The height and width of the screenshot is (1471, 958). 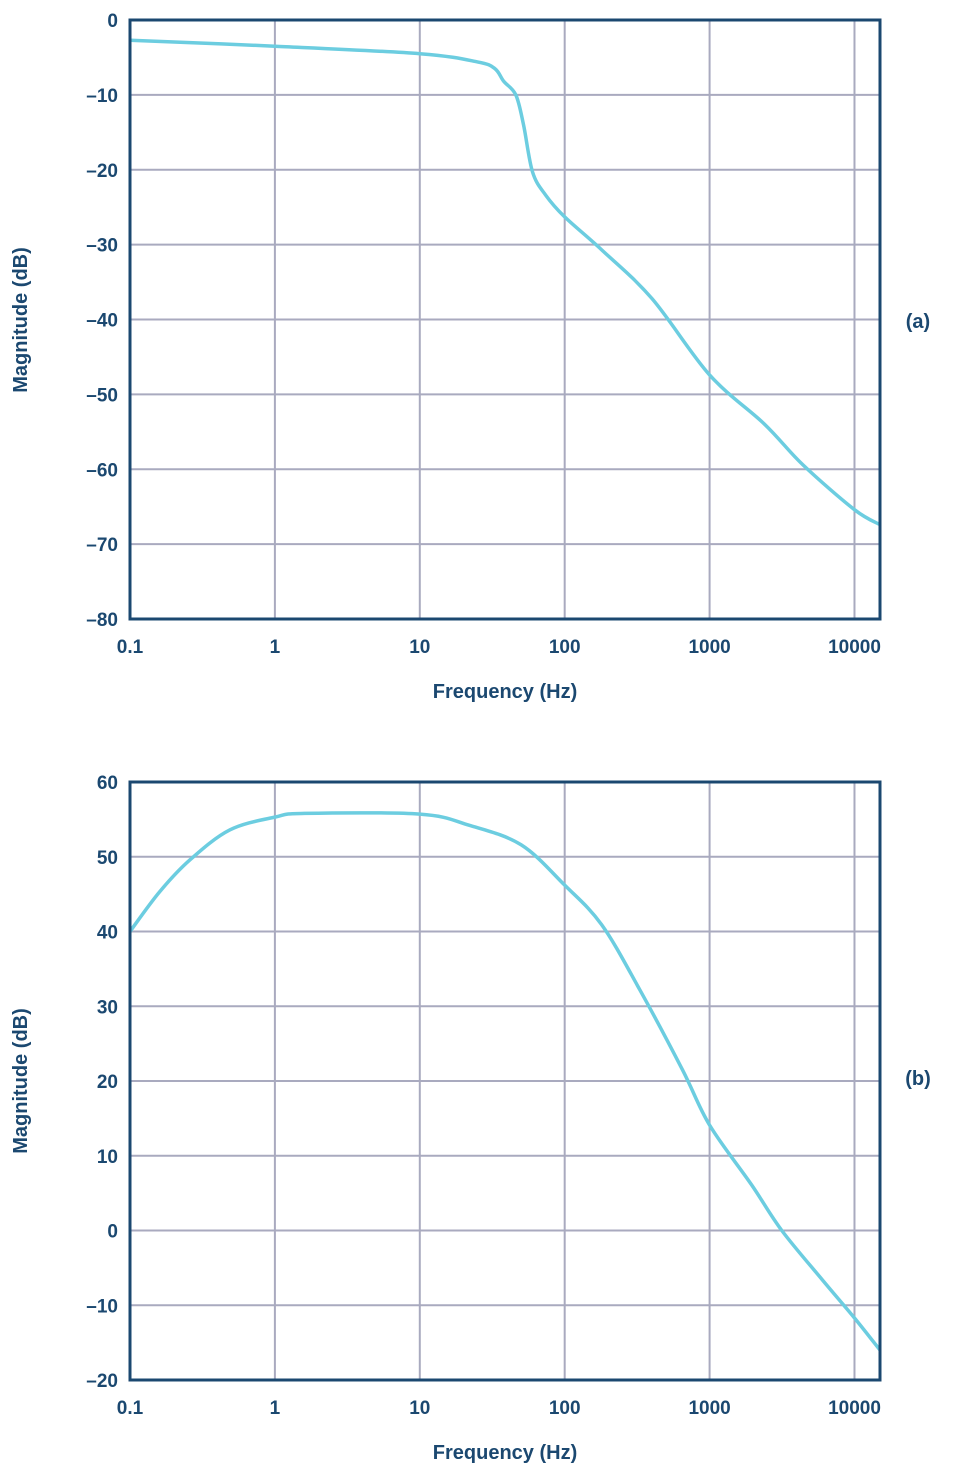 I want to click on y-tick-label: –40, so click(x=102, y=321).